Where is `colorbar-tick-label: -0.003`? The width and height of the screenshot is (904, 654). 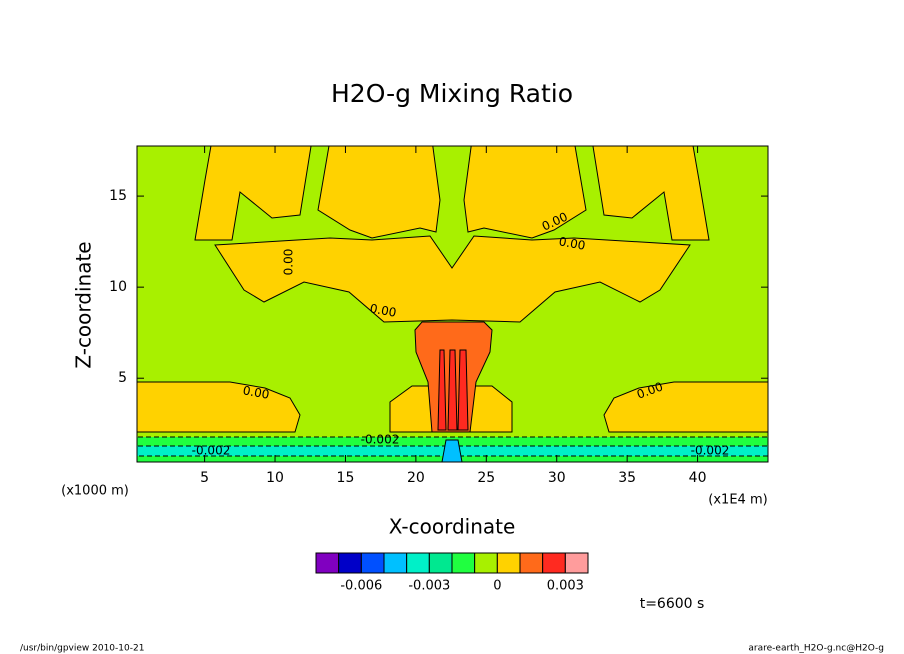
colorbar-tick-label: -0.003 is located at coordinates (429, 586).